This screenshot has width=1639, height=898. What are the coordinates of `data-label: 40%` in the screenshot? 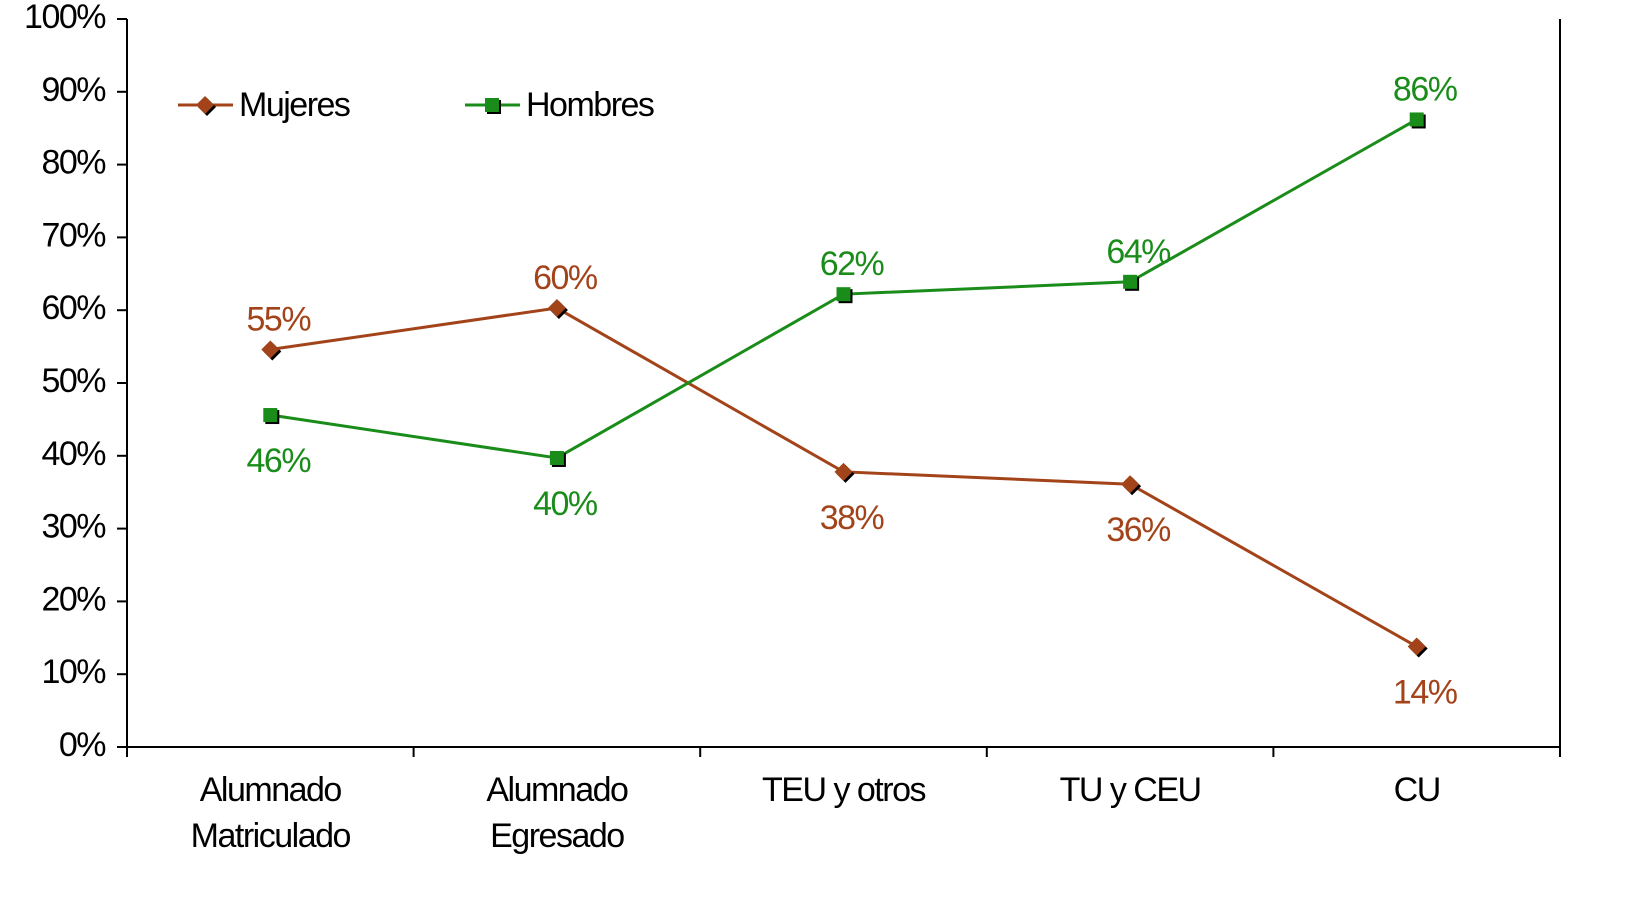 It's located at (565, 504).